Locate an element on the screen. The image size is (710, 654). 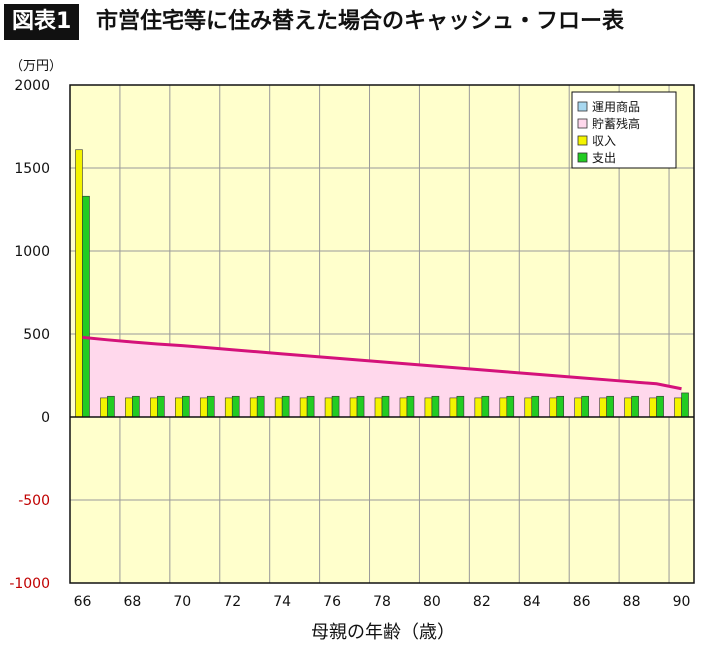
figure-label: 図表1 is located at coordinates (42, 22).